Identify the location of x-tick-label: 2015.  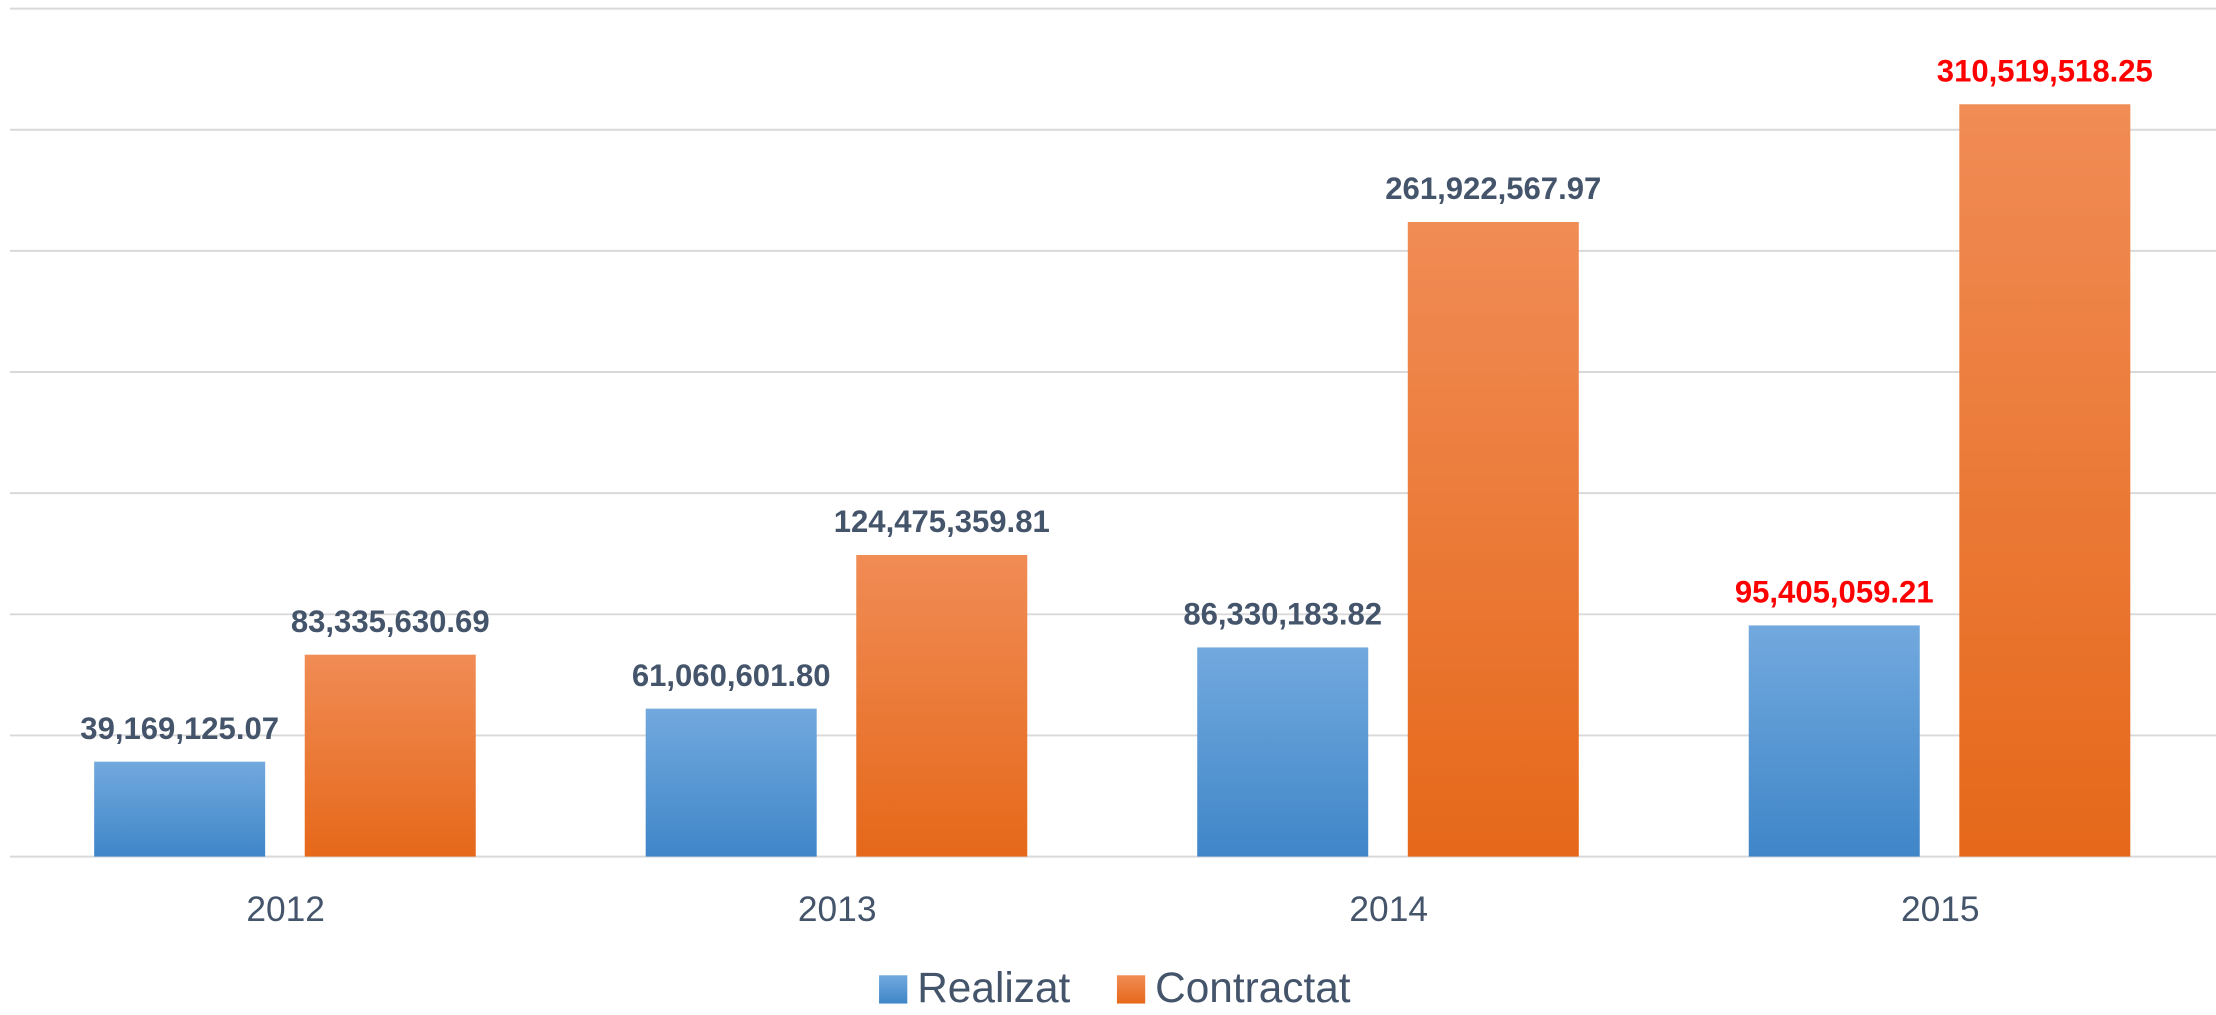
(1940, 909).